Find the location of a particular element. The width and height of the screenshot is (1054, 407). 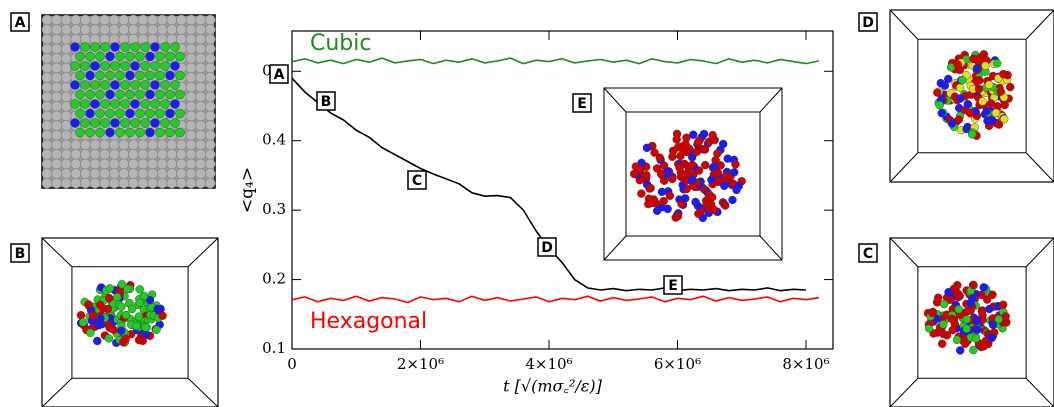

snapshot-inner is located at coordinates (130, 322).